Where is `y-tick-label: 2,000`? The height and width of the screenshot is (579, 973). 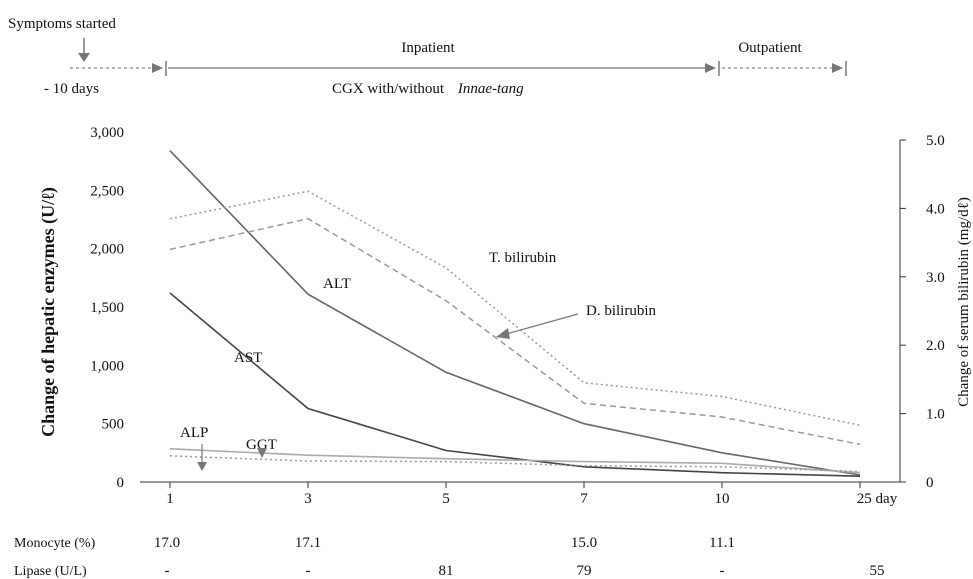
y-tick-label: 2,000 is located at coordinates (107, 250).